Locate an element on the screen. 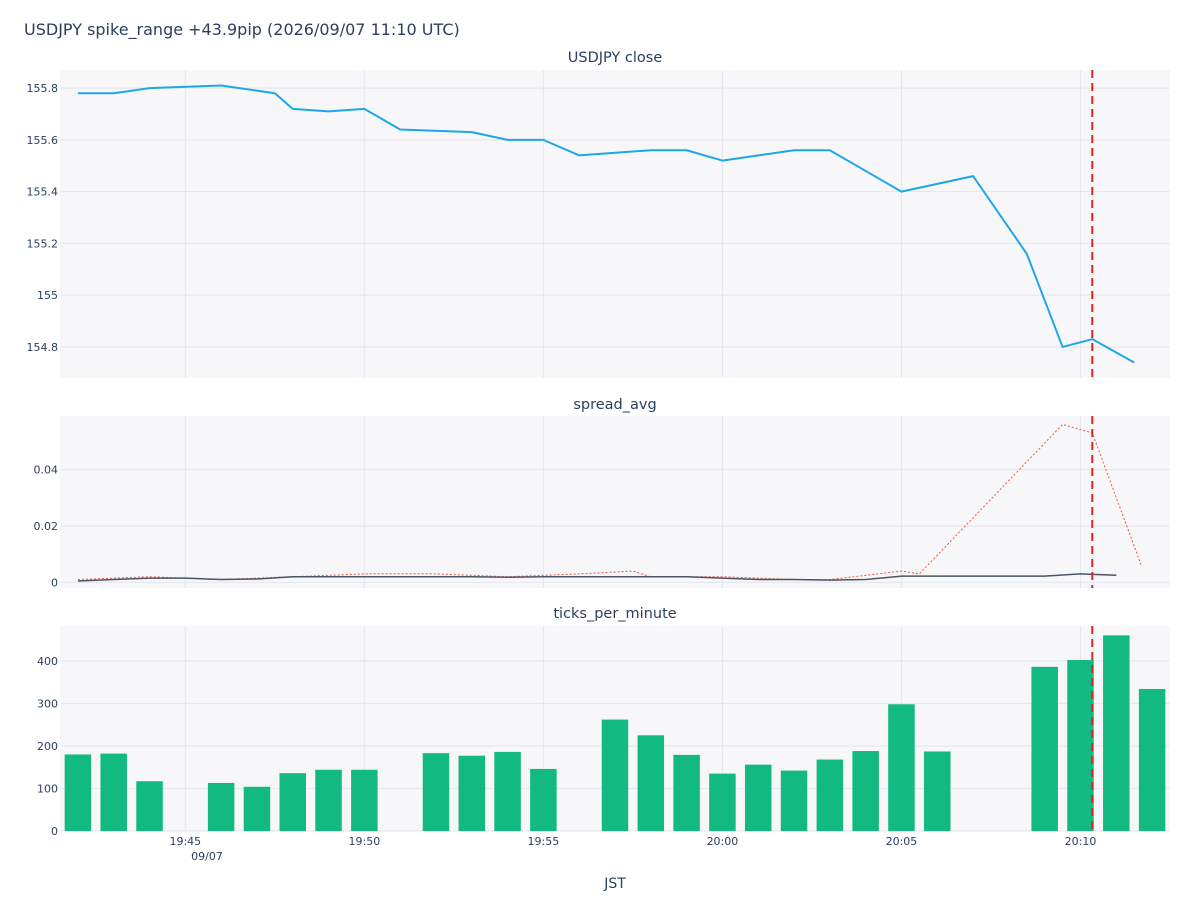 The height and width of the screenshot is (904, 1200). x-tick-label: 19:45 is located at coordinates (185, 841).